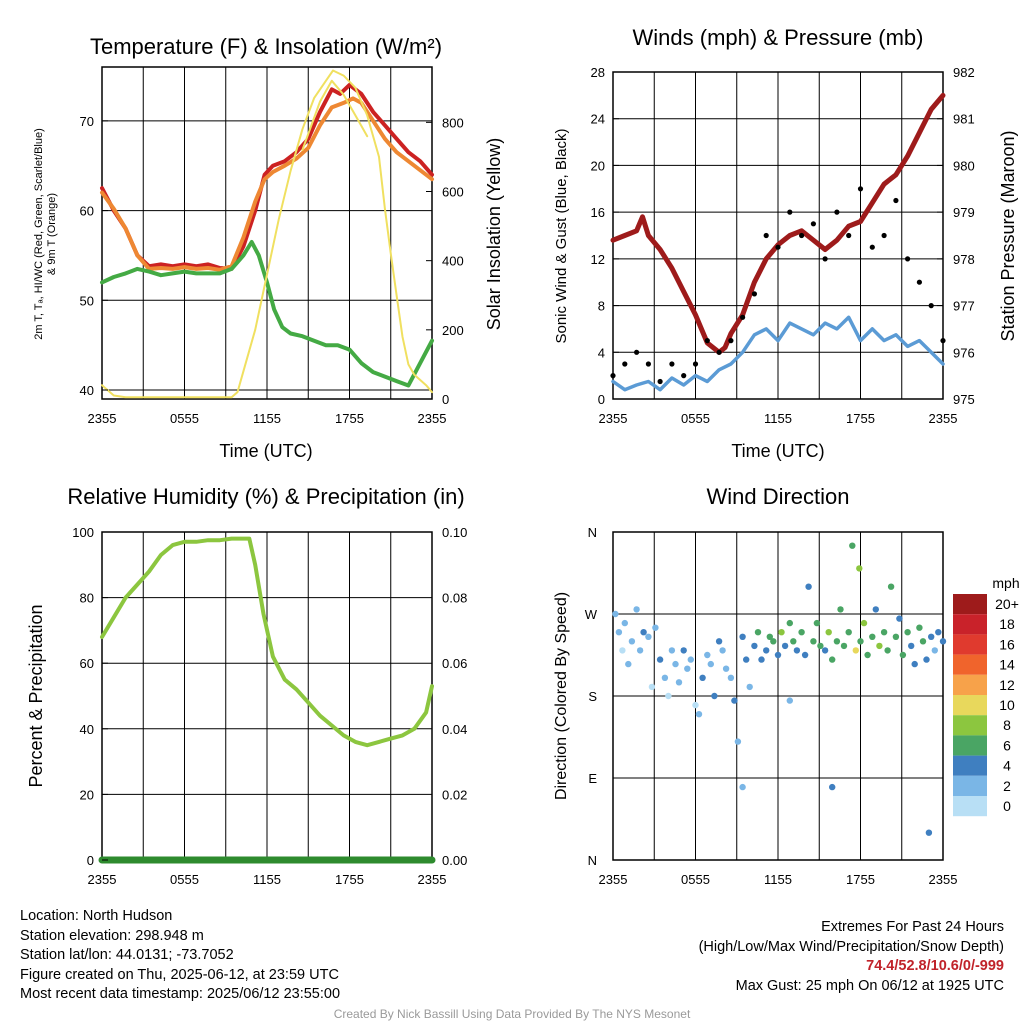 The height and width of the screenshot is (1024, 1024). What do you see at coordinates (454, 860) in the screenshot?
I see `right-tick-label: 0.00` at bounding box center [454, 860].